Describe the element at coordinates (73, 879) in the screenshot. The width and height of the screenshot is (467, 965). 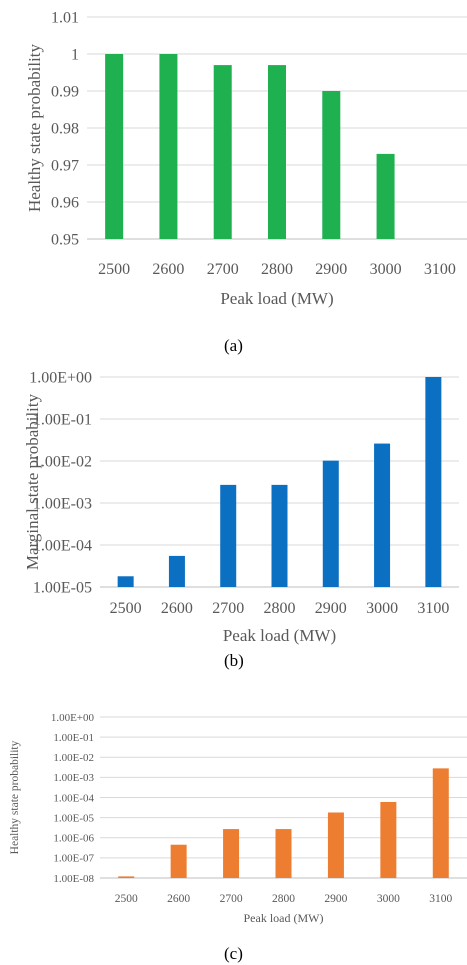
I see `y-tick-label: 1.00E-08` at that location.